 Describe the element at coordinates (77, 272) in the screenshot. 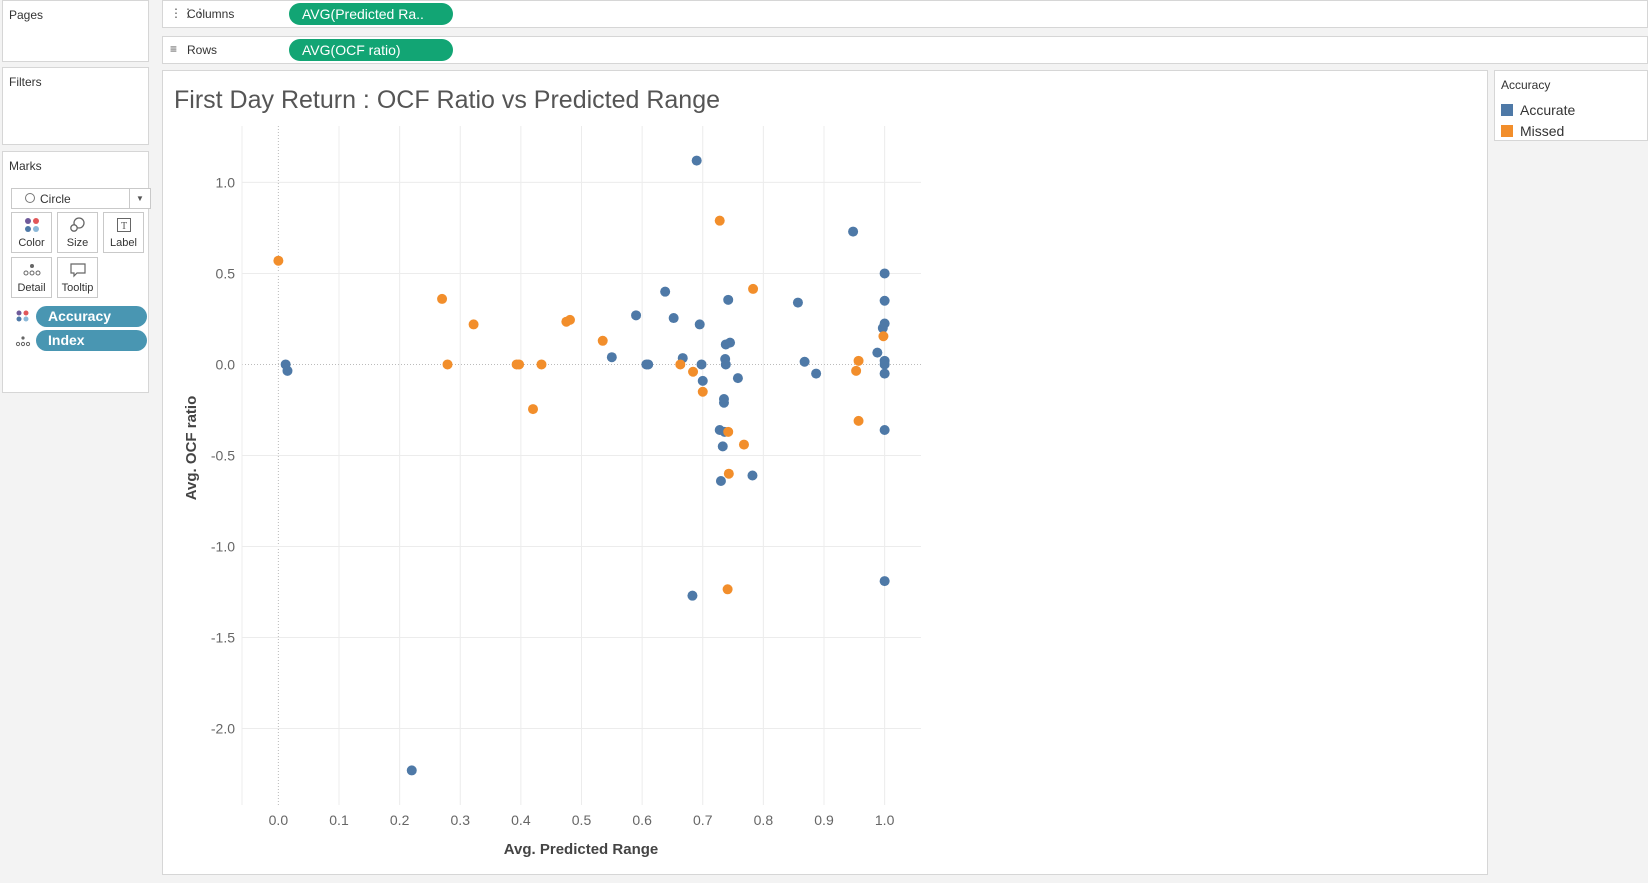

I see `tooltip-icon` at that location.